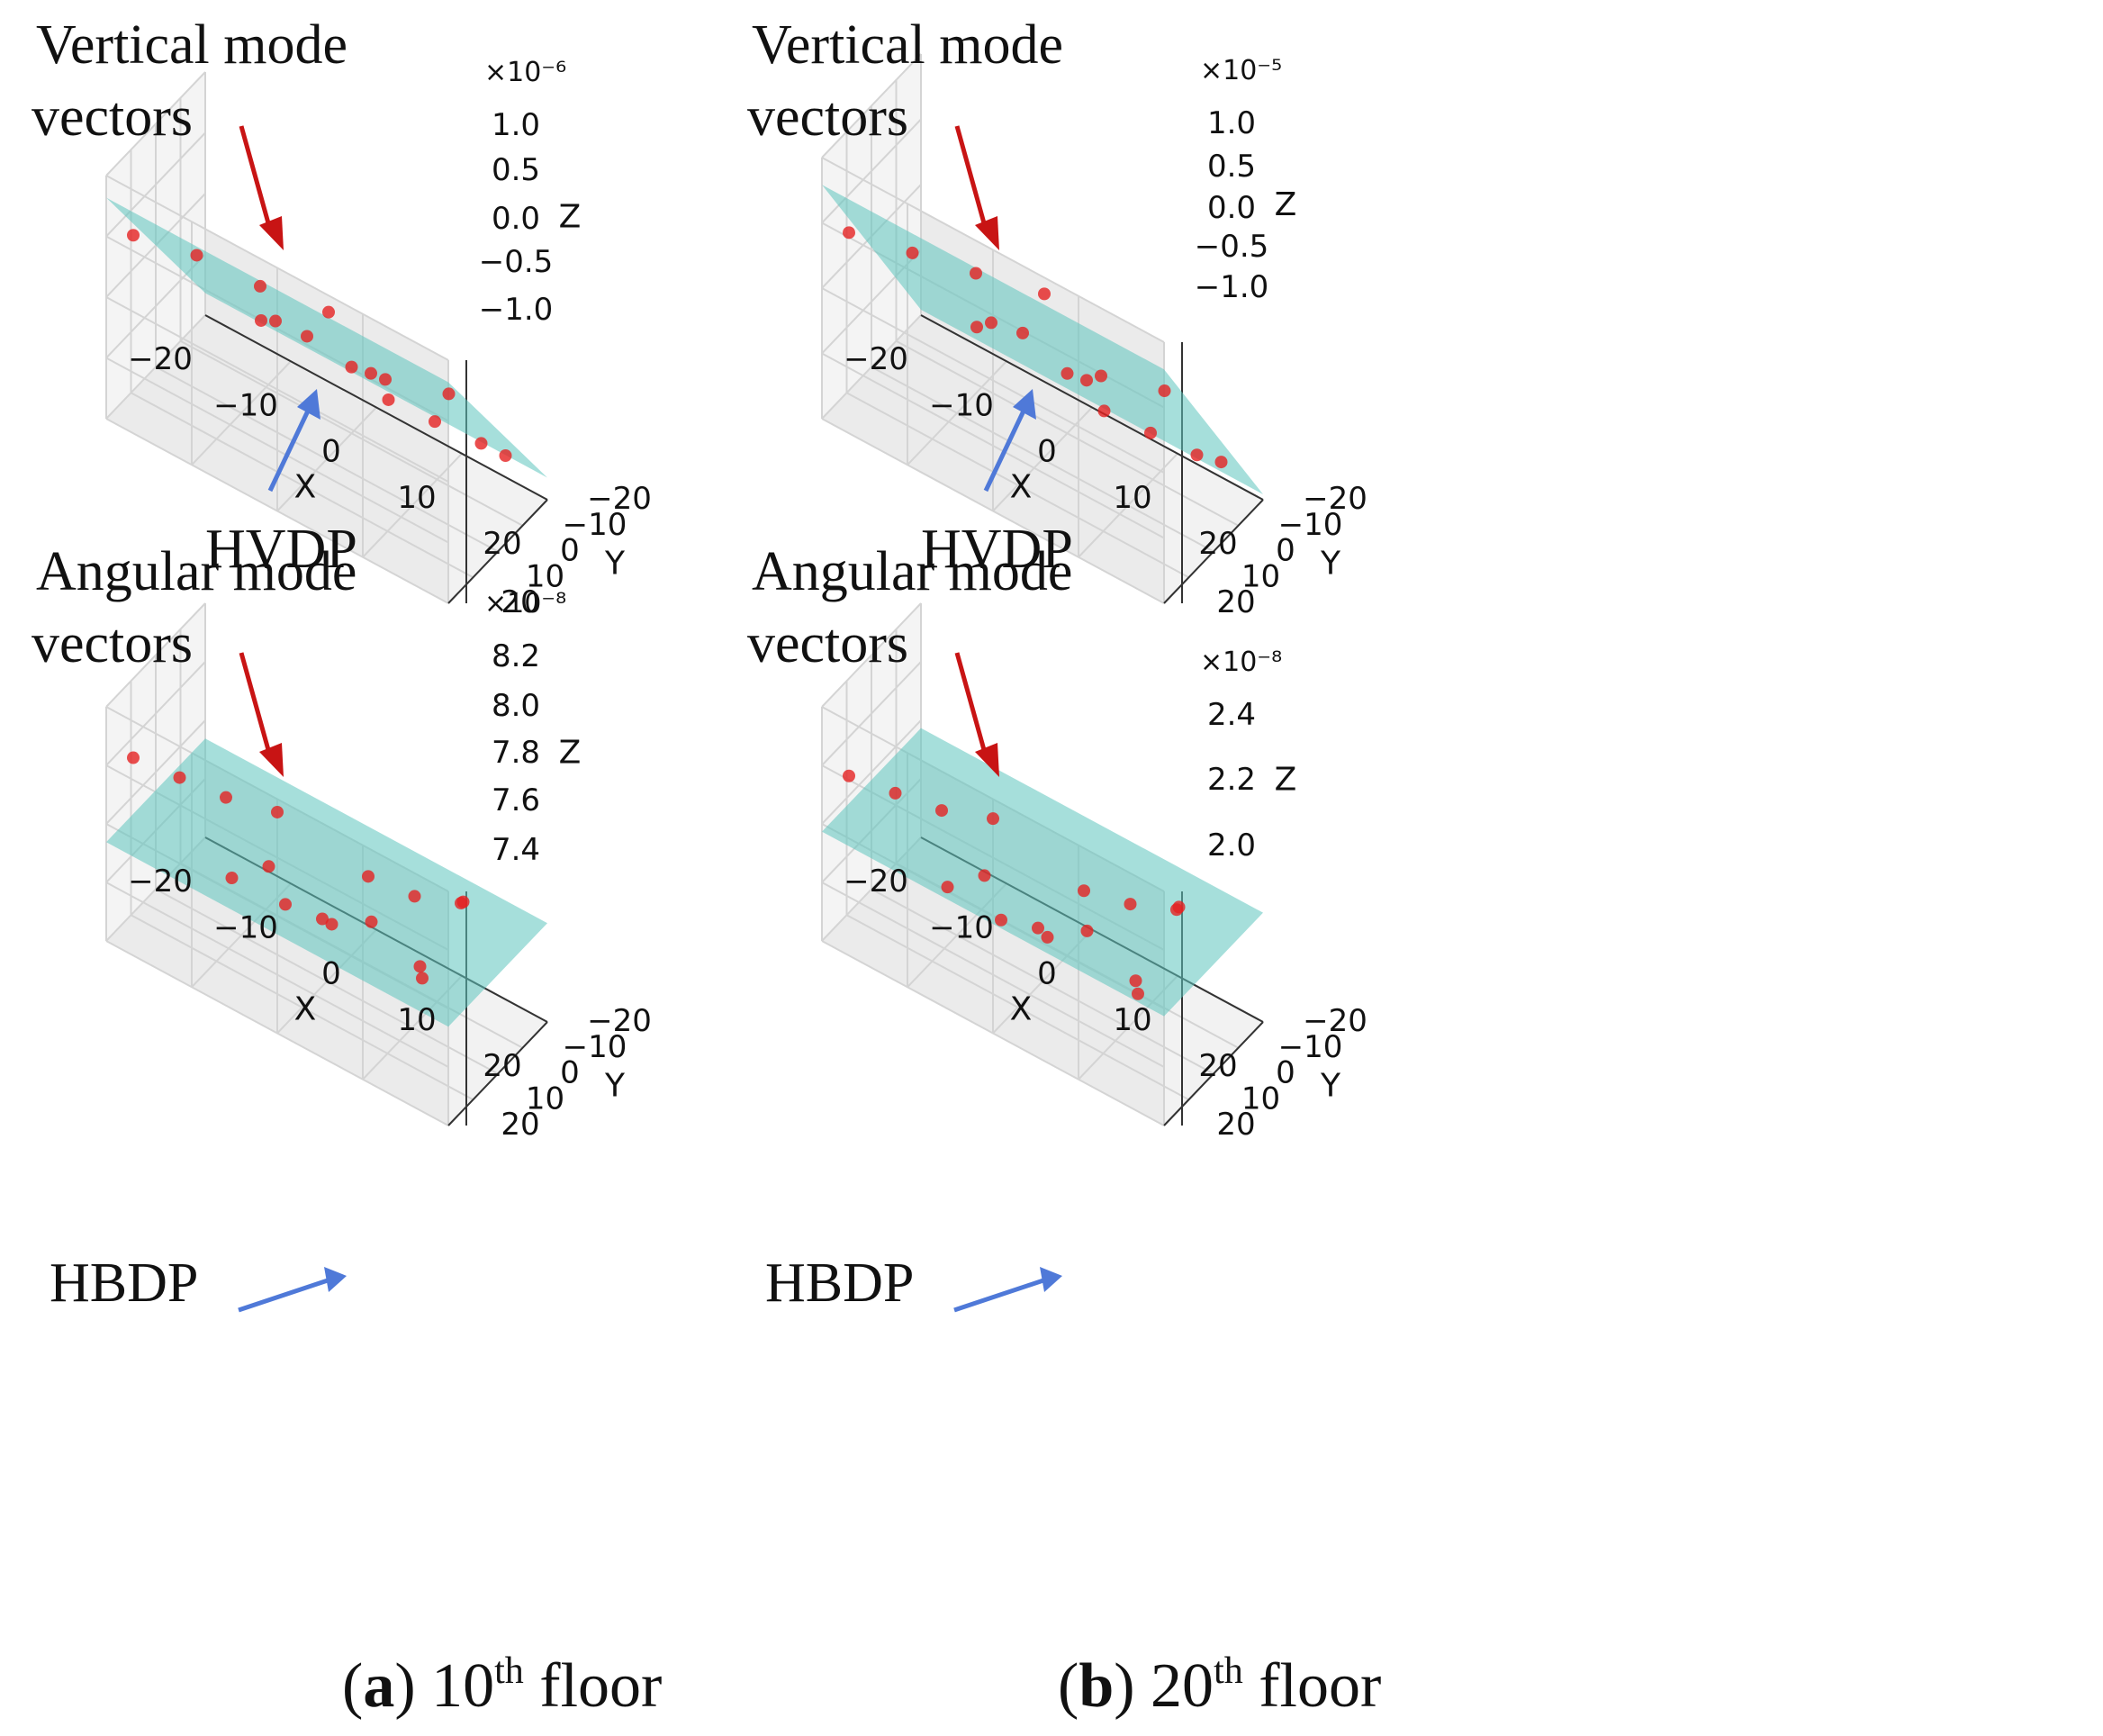 The height and width of the screenshot is (1736, 2103). Describe the element at coordinates (570, 1073) in the screenshot. I see `y-tick-label: 0` at that location.